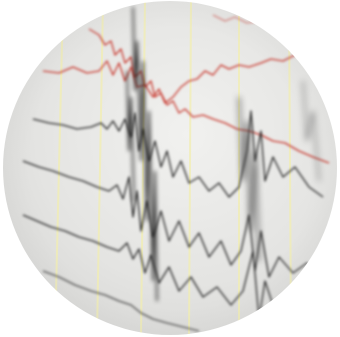 Image resolution: width=340 pixels, height=337 pixels. I want to click on spike-main, so click(145, 154).